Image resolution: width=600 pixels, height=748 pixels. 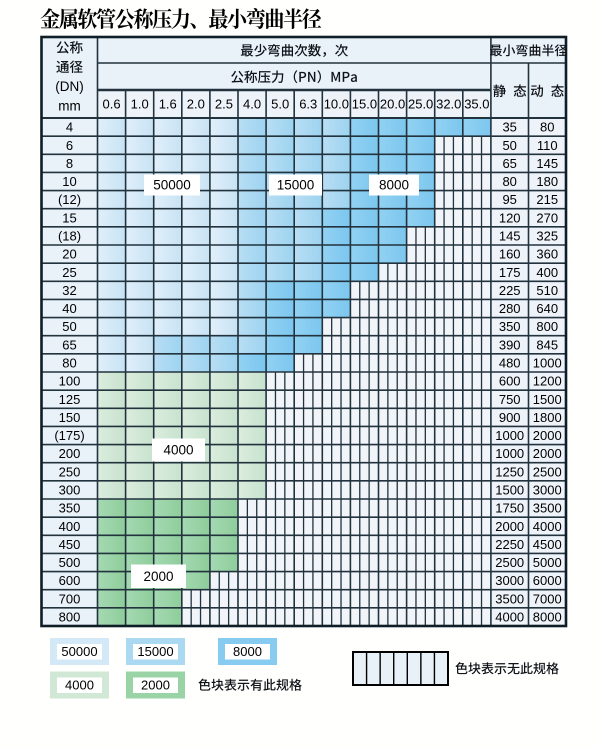 What do you see at coordinates (547, 236) in the screenshot?
I see `svg-text: 325` at bounding box center [547, 236].